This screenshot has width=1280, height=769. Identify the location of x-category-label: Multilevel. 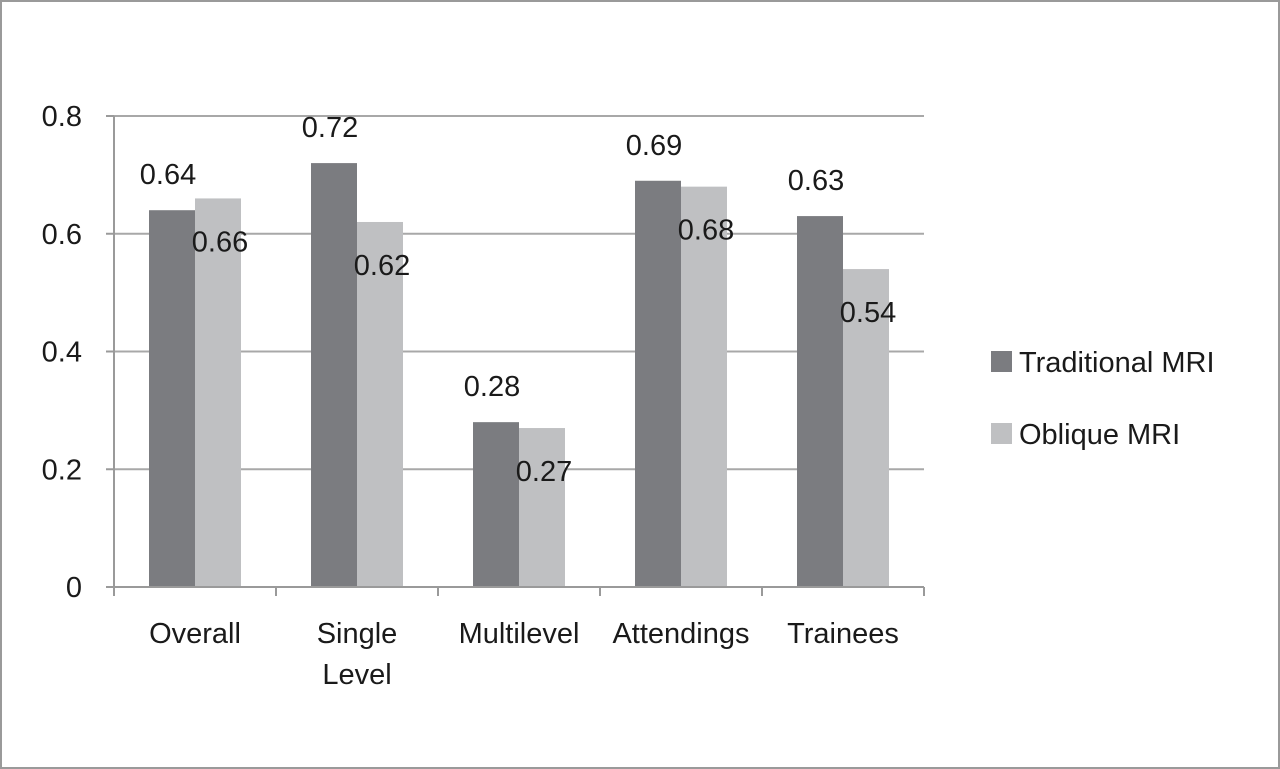
(519, 634).